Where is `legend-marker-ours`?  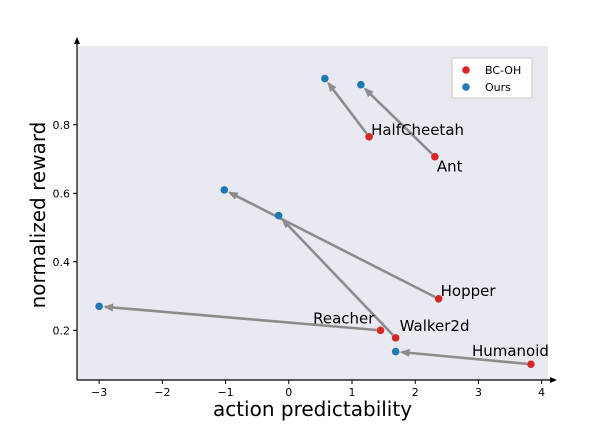
legend-marker-ours is located at coordinates (466, 87).